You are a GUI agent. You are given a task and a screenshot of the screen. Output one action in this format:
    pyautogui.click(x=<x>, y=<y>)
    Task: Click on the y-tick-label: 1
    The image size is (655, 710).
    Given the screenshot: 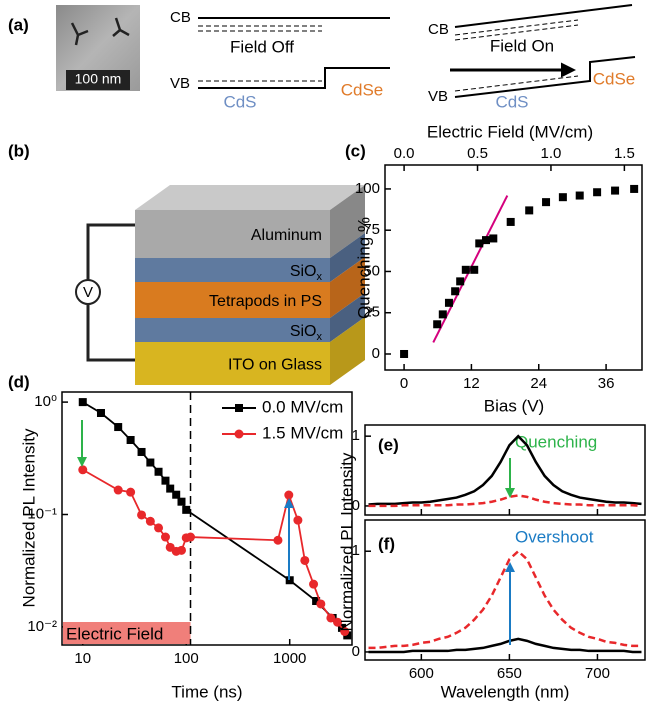 What is the action you would take?
    pyautogui.click(x=356, y=435)
    